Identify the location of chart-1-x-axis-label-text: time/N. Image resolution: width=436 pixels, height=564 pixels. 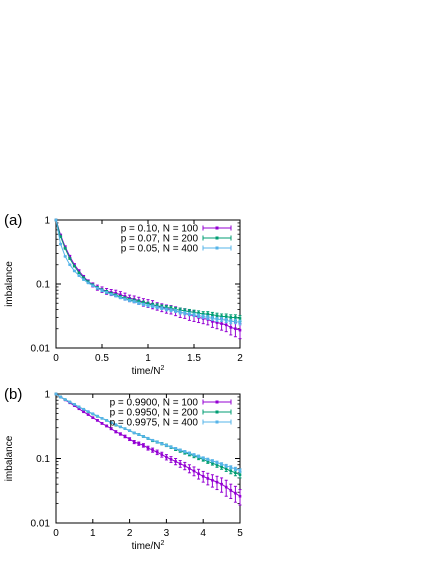
(146, 371).